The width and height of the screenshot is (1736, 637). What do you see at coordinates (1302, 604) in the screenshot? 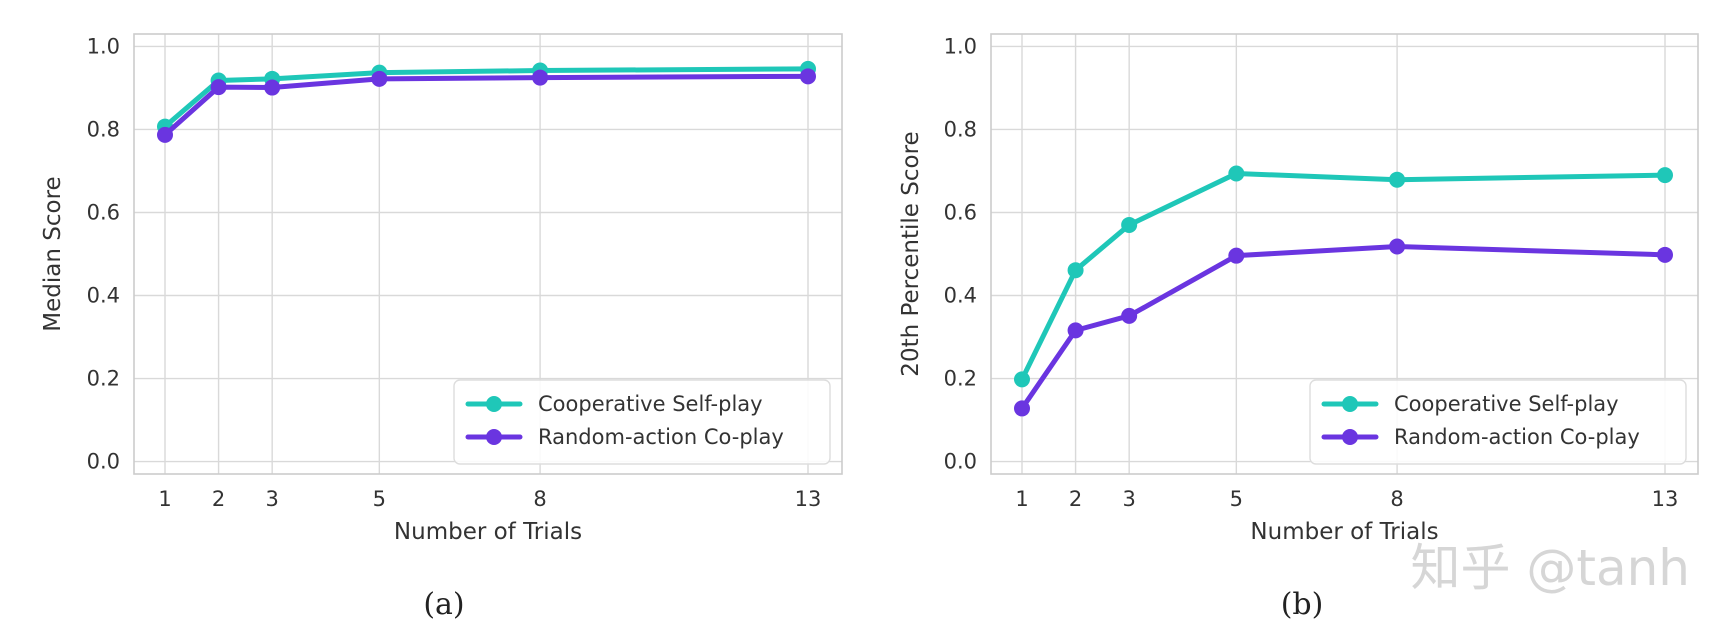
I see `figure-caption: (b)` at bounding box center [1302, 604].